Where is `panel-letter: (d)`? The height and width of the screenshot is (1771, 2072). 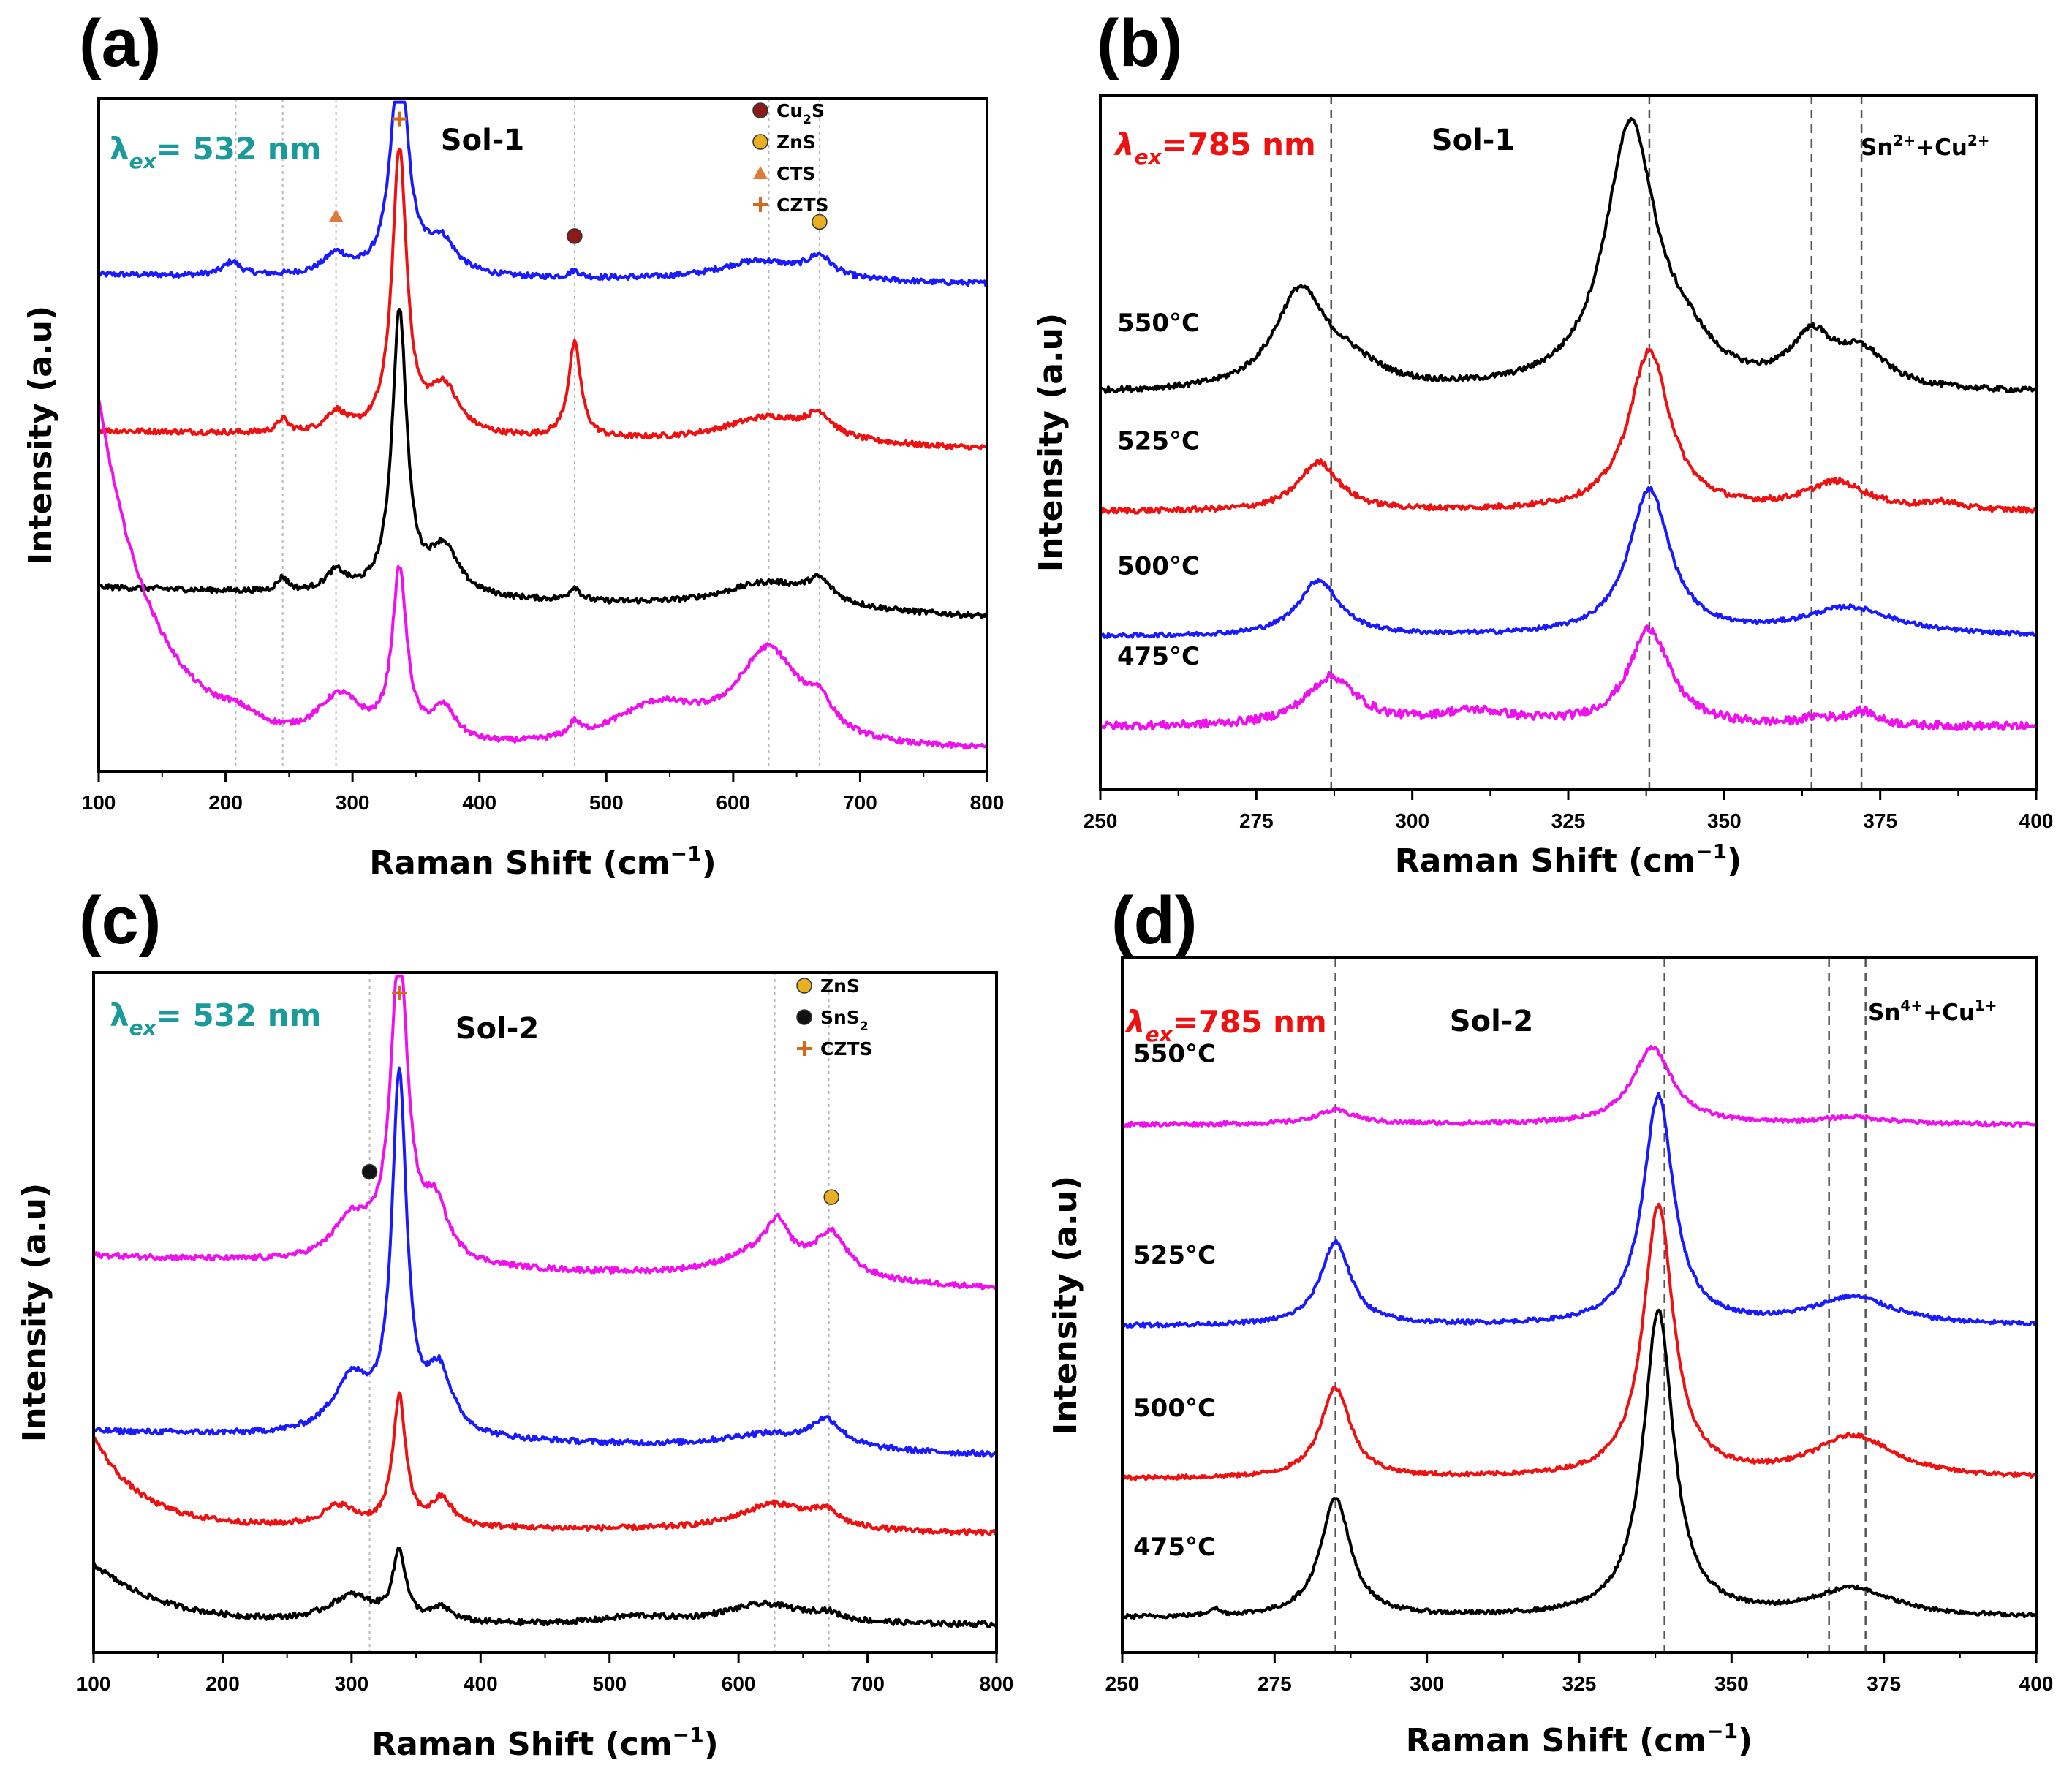 panel-letter: (d) is located at coordinates (1154, 921).